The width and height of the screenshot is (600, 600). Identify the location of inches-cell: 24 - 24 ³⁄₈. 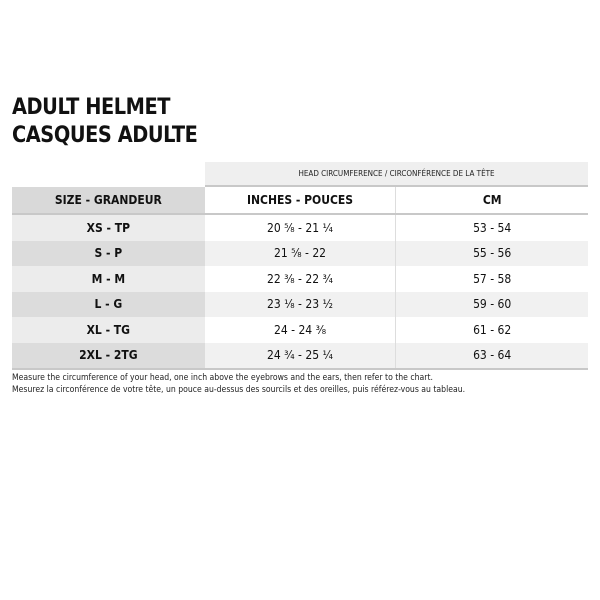
(300, 330).